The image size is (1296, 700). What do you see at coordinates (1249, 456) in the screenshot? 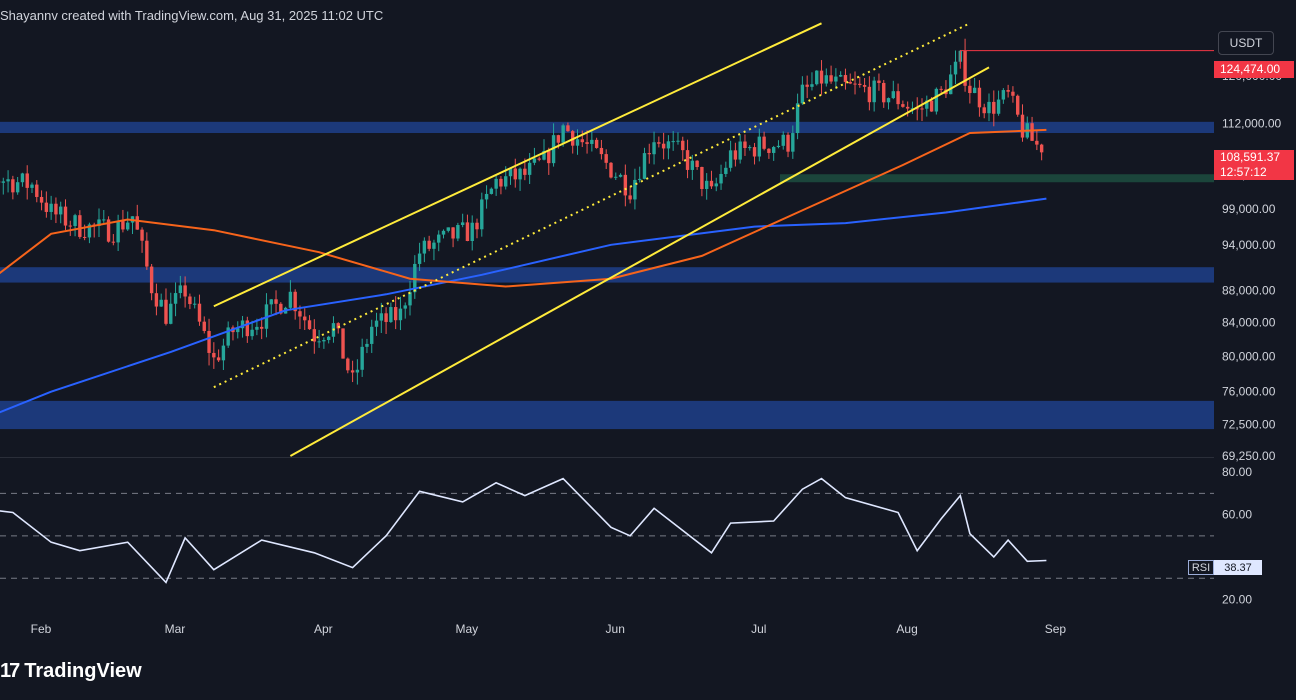
I see `price-axis-label: 69,250.00` at bounding box center [1249, 456].